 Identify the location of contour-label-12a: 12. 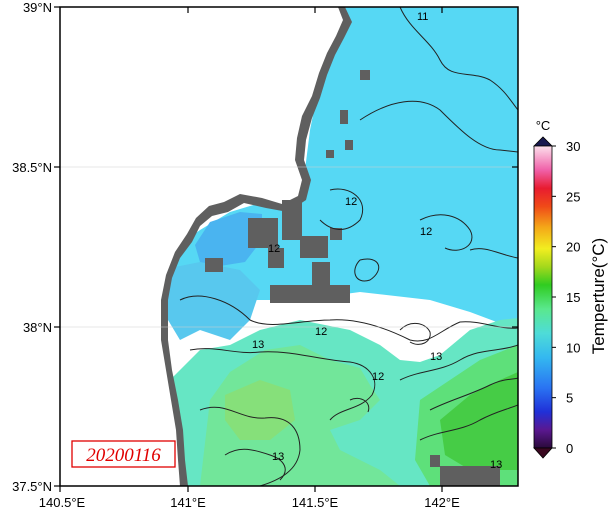
(351, 202).